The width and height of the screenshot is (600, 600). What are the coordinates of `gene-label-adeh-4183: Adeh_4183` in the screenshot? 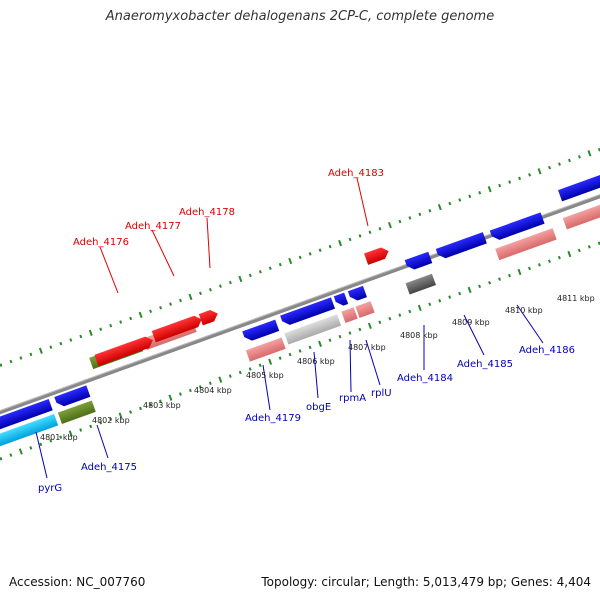 It's located at (356, 173).